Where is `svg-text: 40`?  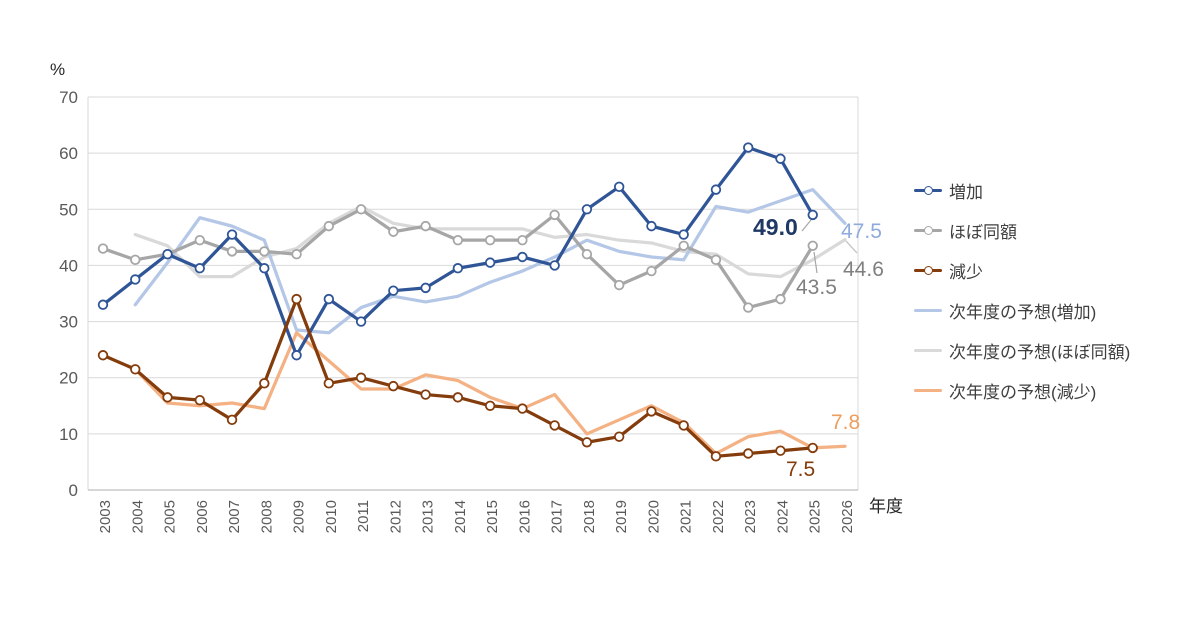 svg-text: 40 is located at coordinates (68, 265).